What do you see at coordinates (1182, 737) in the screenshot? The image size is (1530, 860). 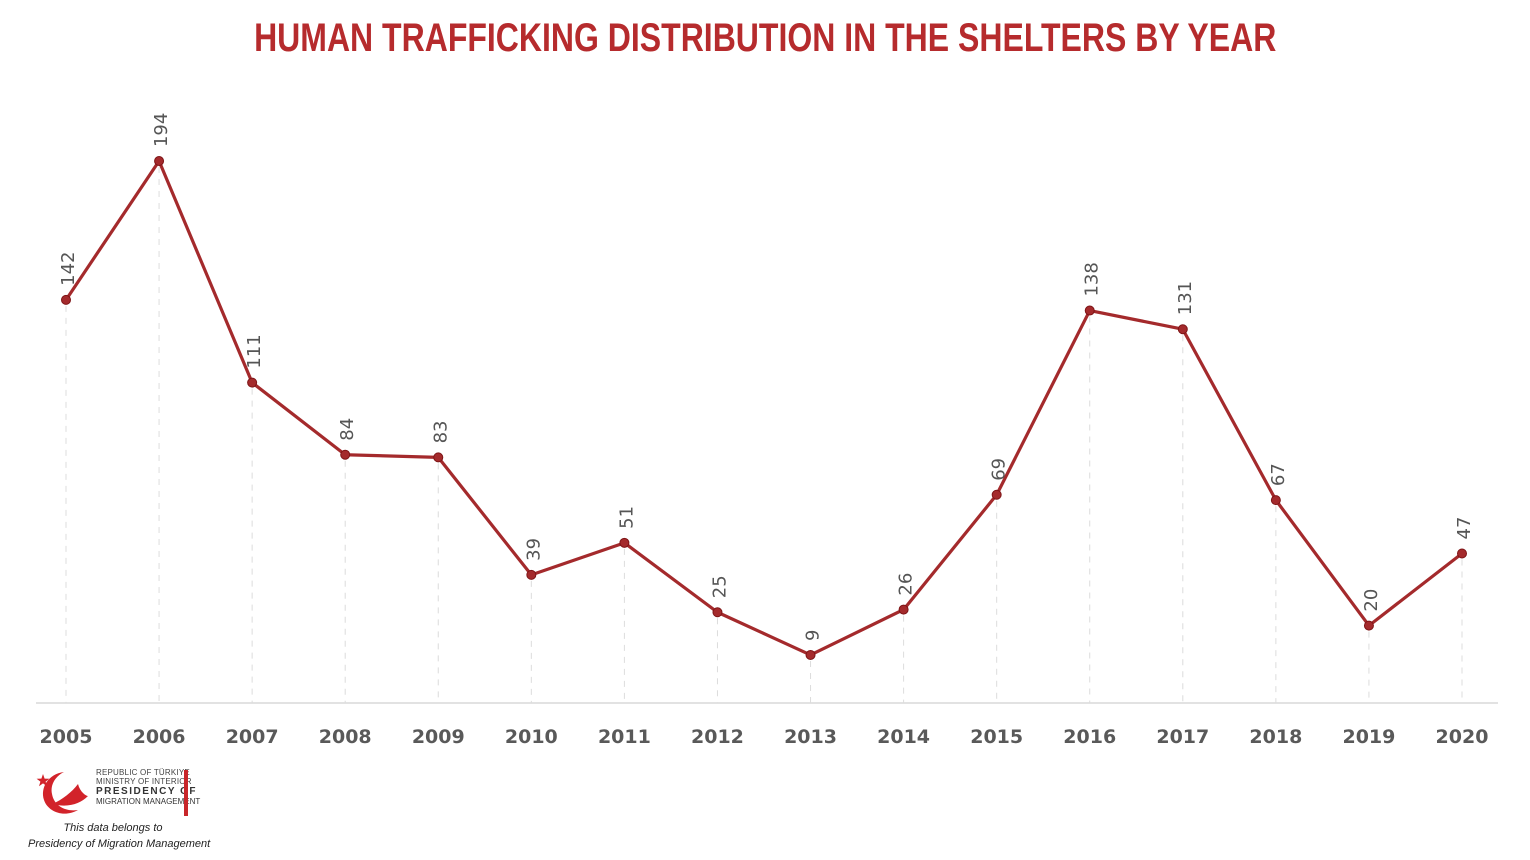 I see `x-tick-2017: 2017` at bounding box center [1182, 737].